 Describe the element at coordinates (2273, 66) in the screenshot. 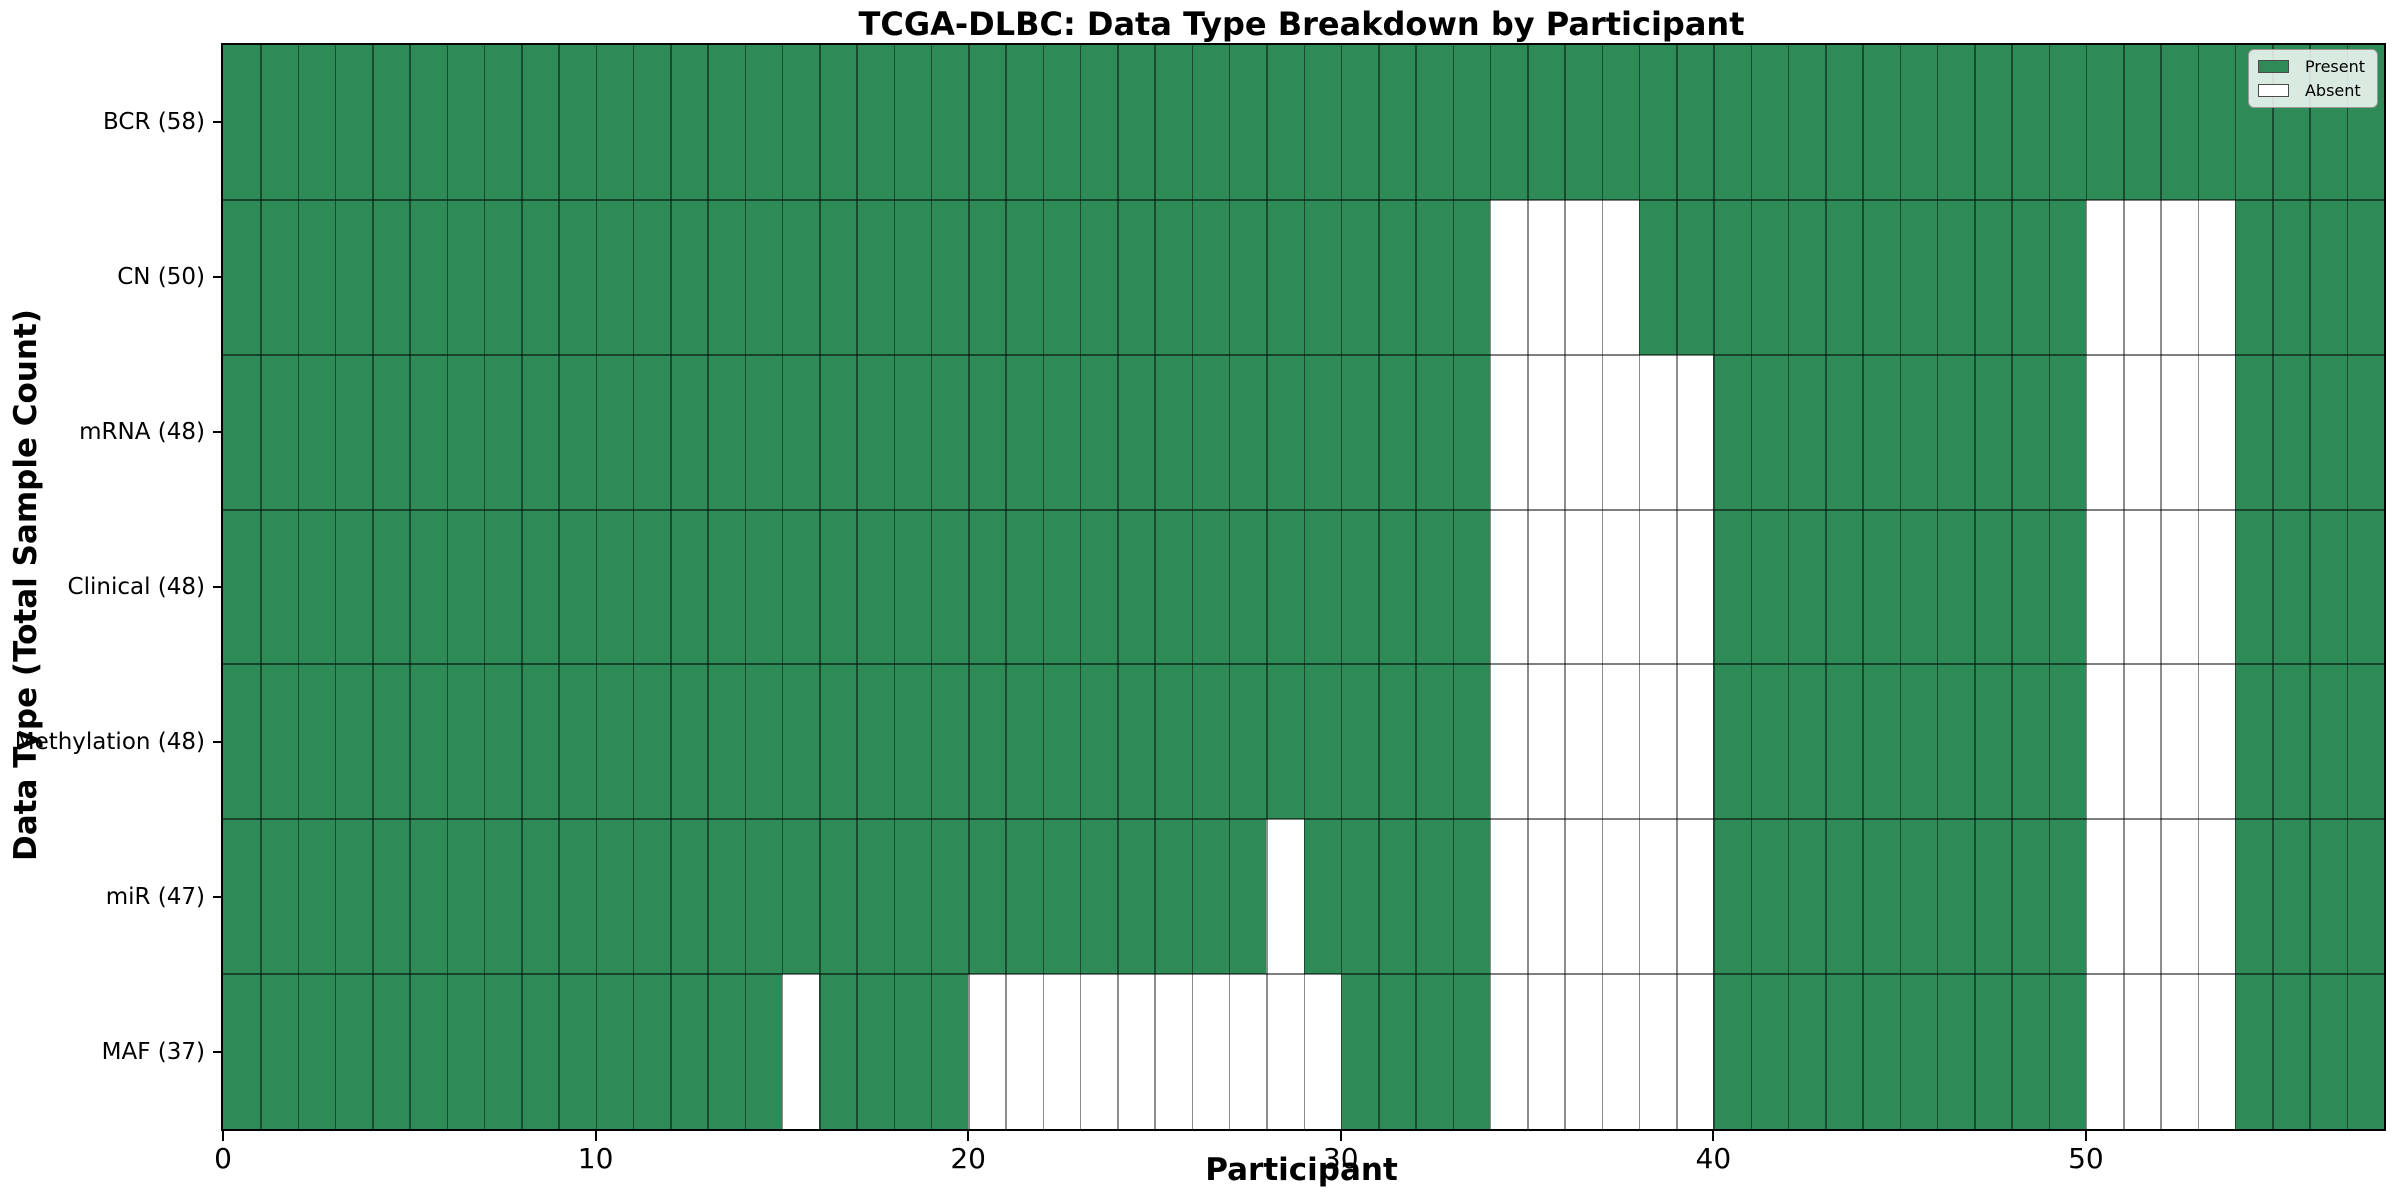

I see `legend-swatch-present-icon` at that location.